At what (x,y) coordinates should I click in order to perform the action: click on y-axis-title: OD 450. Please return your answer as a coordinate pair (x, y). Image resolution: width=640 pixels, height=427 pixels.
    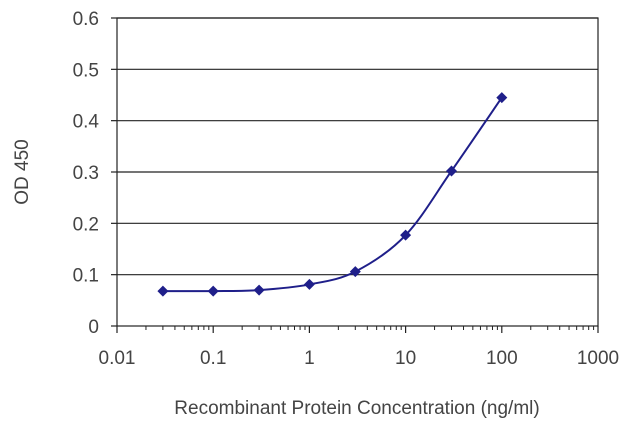
    Looking at the image, I should click on (22, 171).